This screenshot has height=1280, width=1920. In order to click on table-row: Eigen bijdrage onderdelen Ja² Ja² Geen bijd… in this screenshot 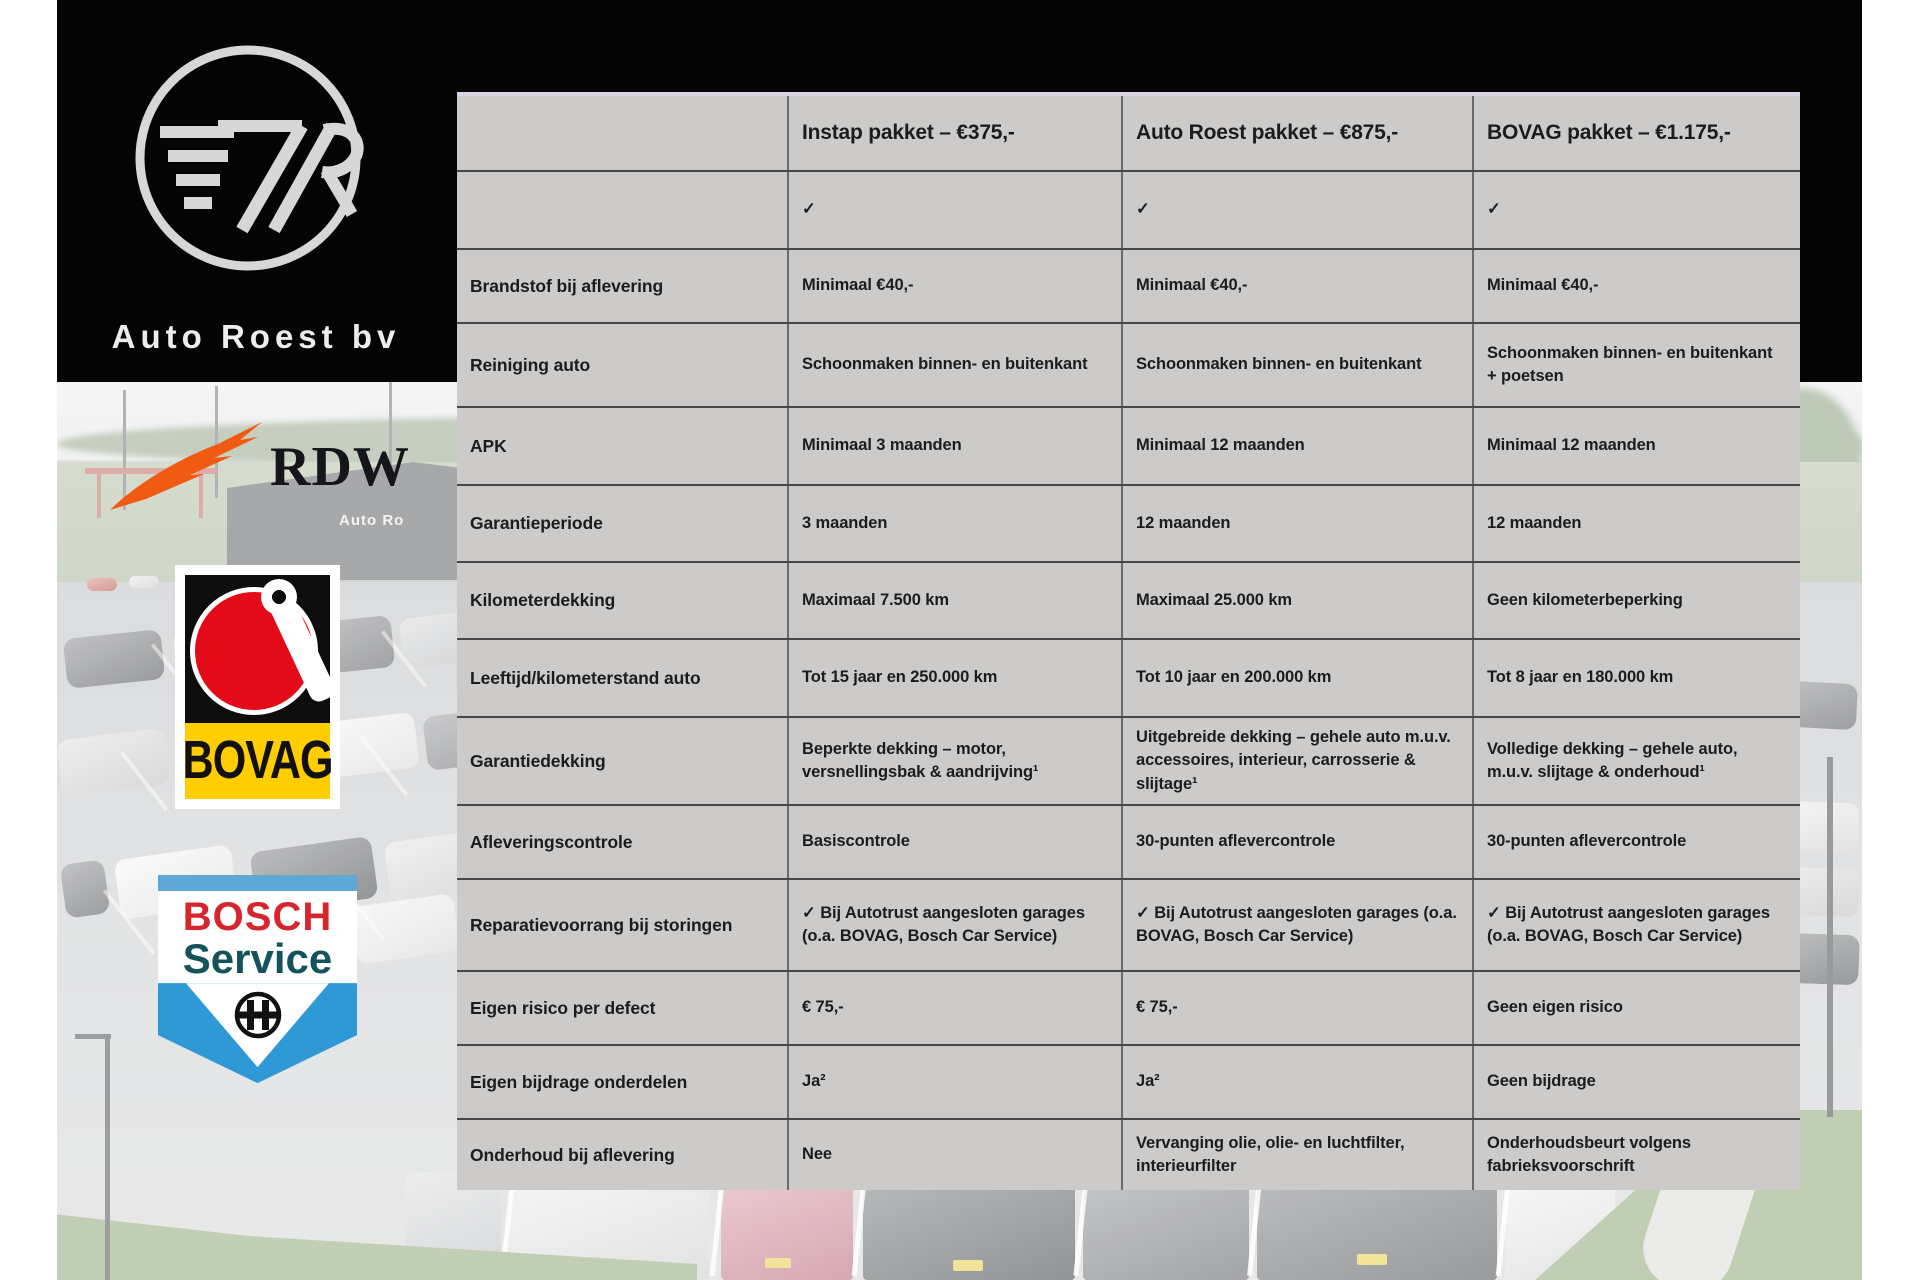, I will do `click(1128, 1081)`.